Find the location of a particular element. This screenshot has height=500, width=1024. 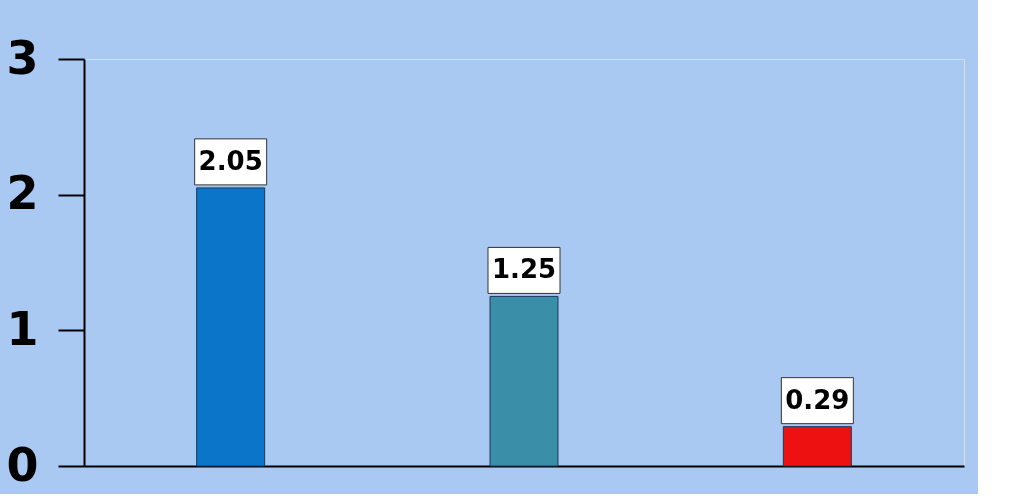

data-label: 1.25 is located at coordinates (524, 269).